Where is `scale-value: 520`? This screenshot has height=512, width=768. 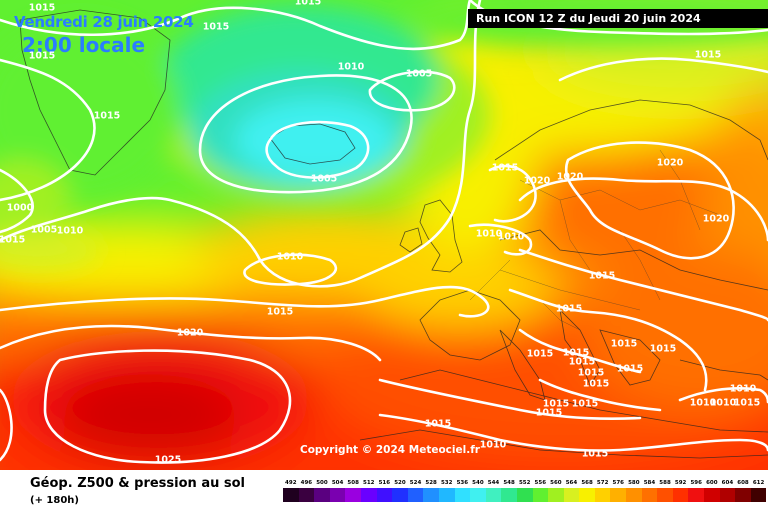
scale-value: 520 is located at coordinates (400, 483).